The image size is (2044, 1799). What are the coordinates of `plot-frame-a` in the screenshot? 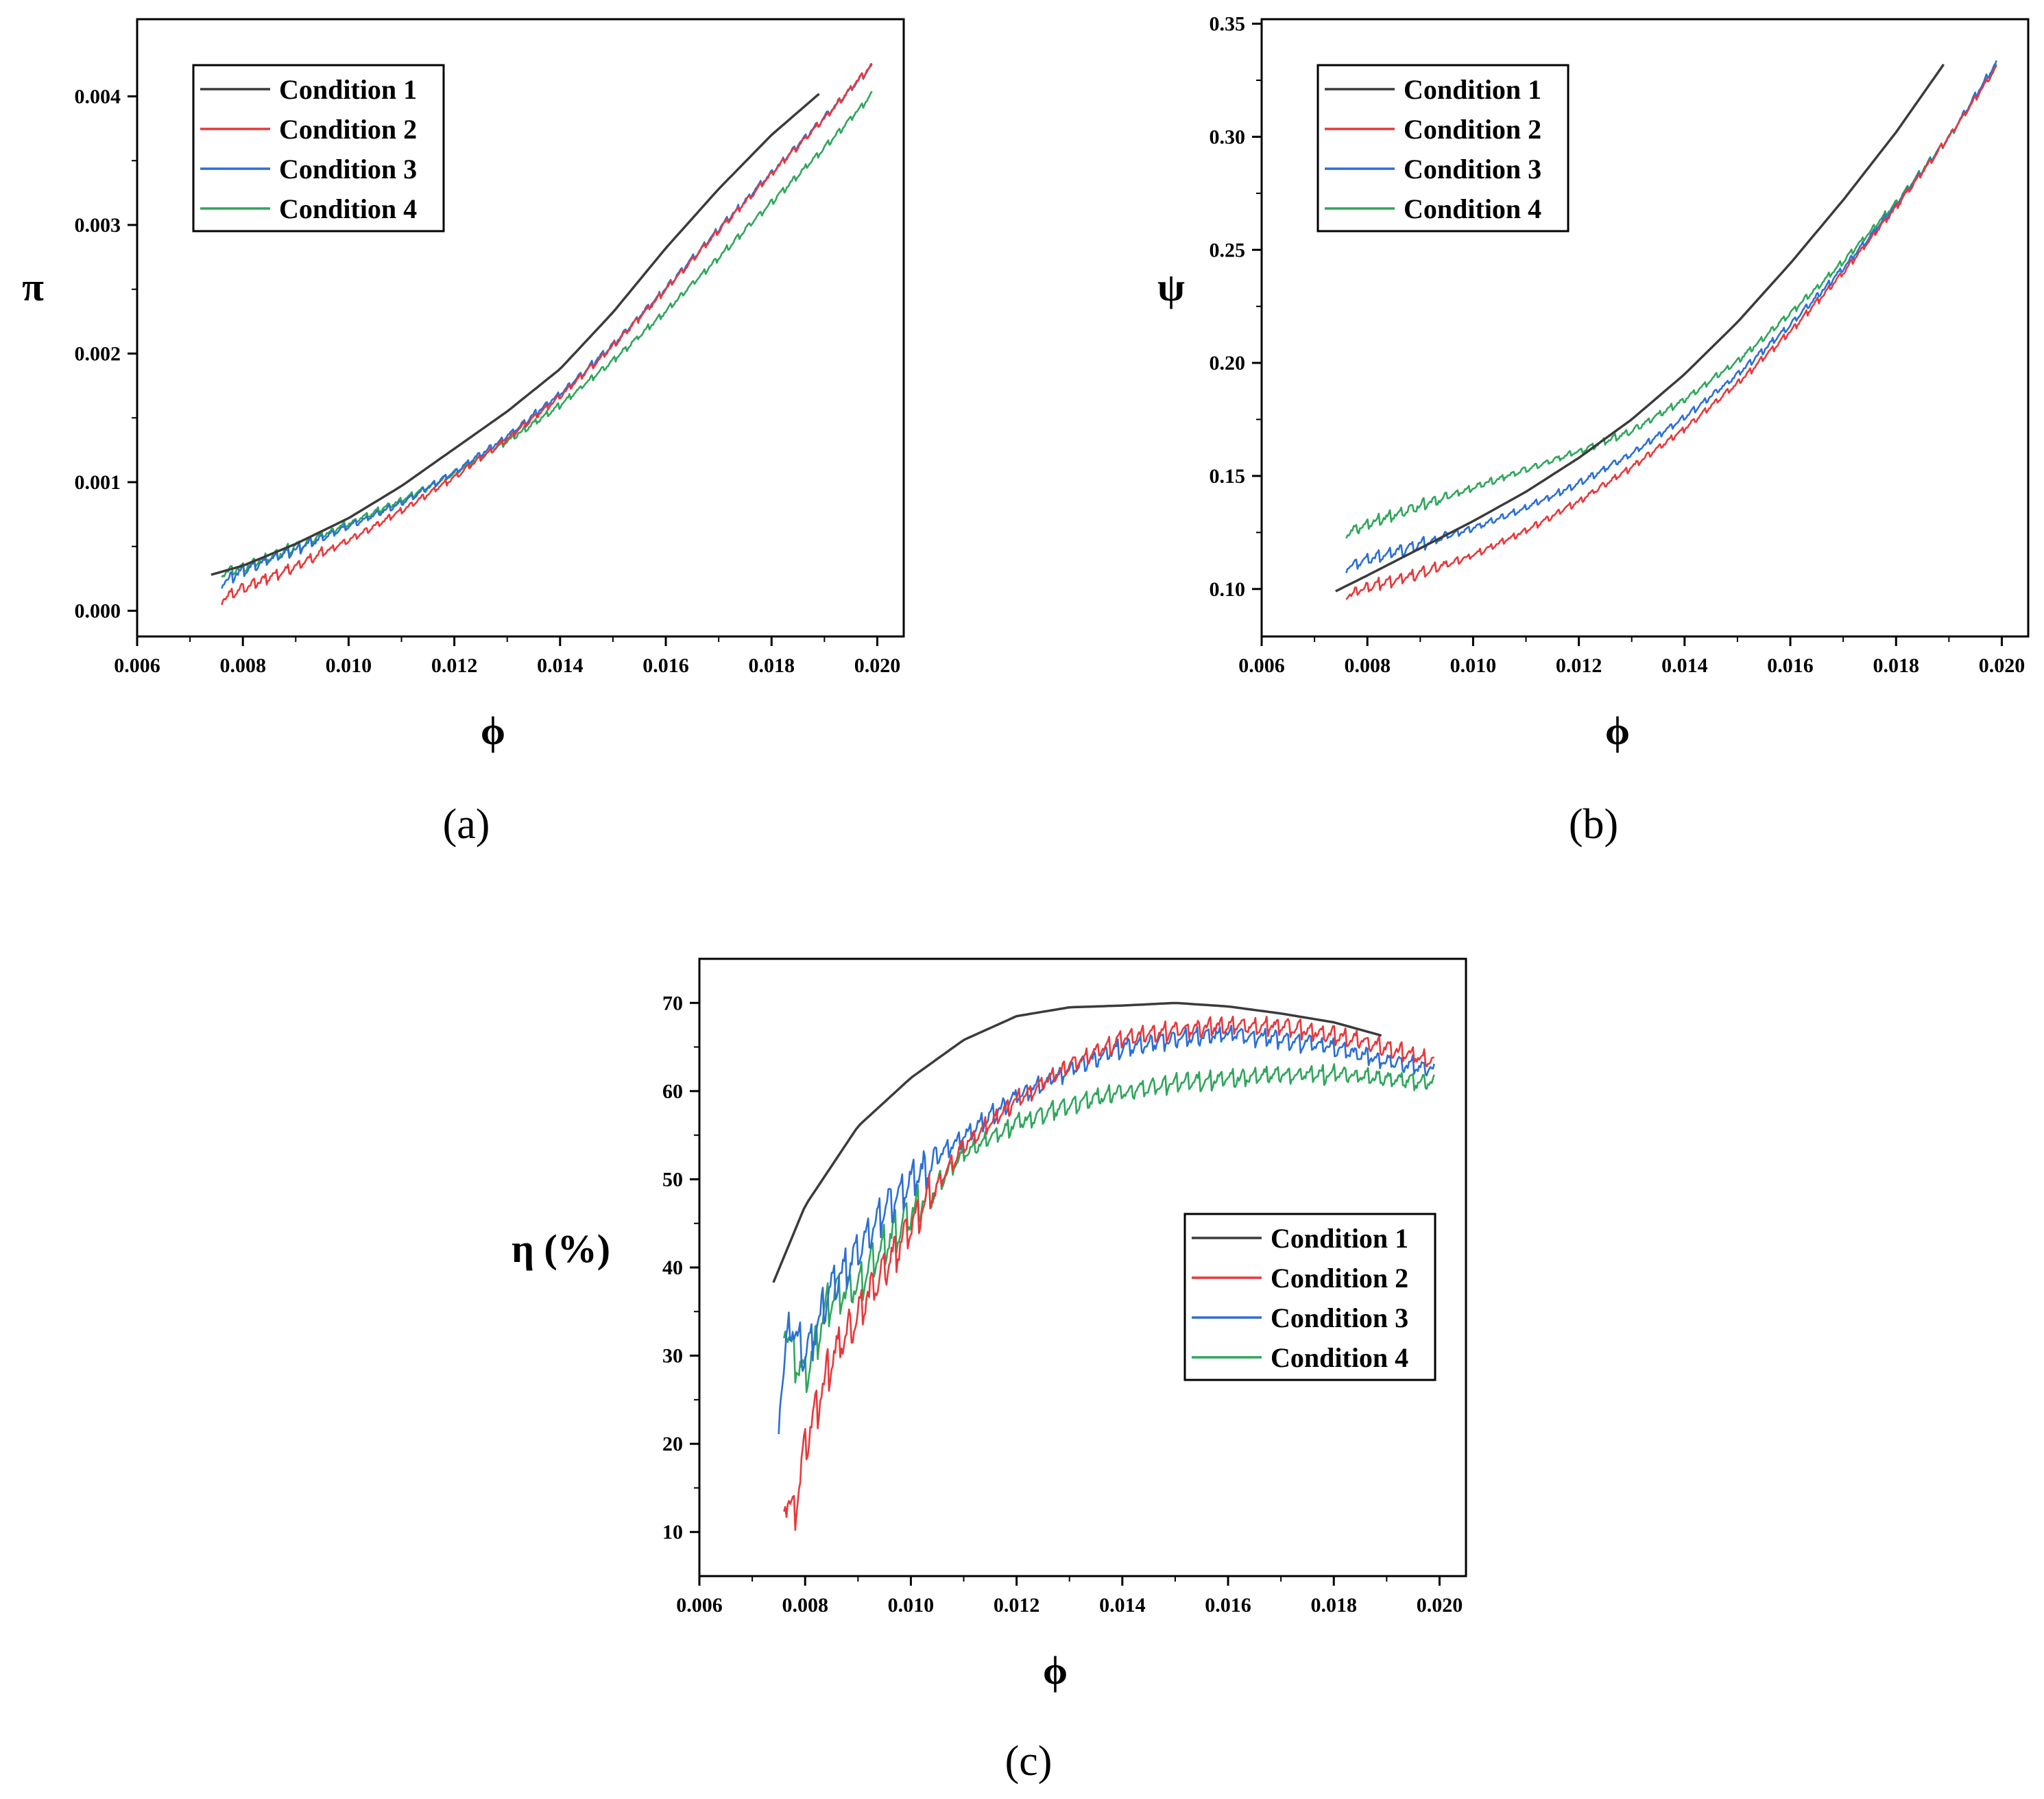 It's located at (520, 328).